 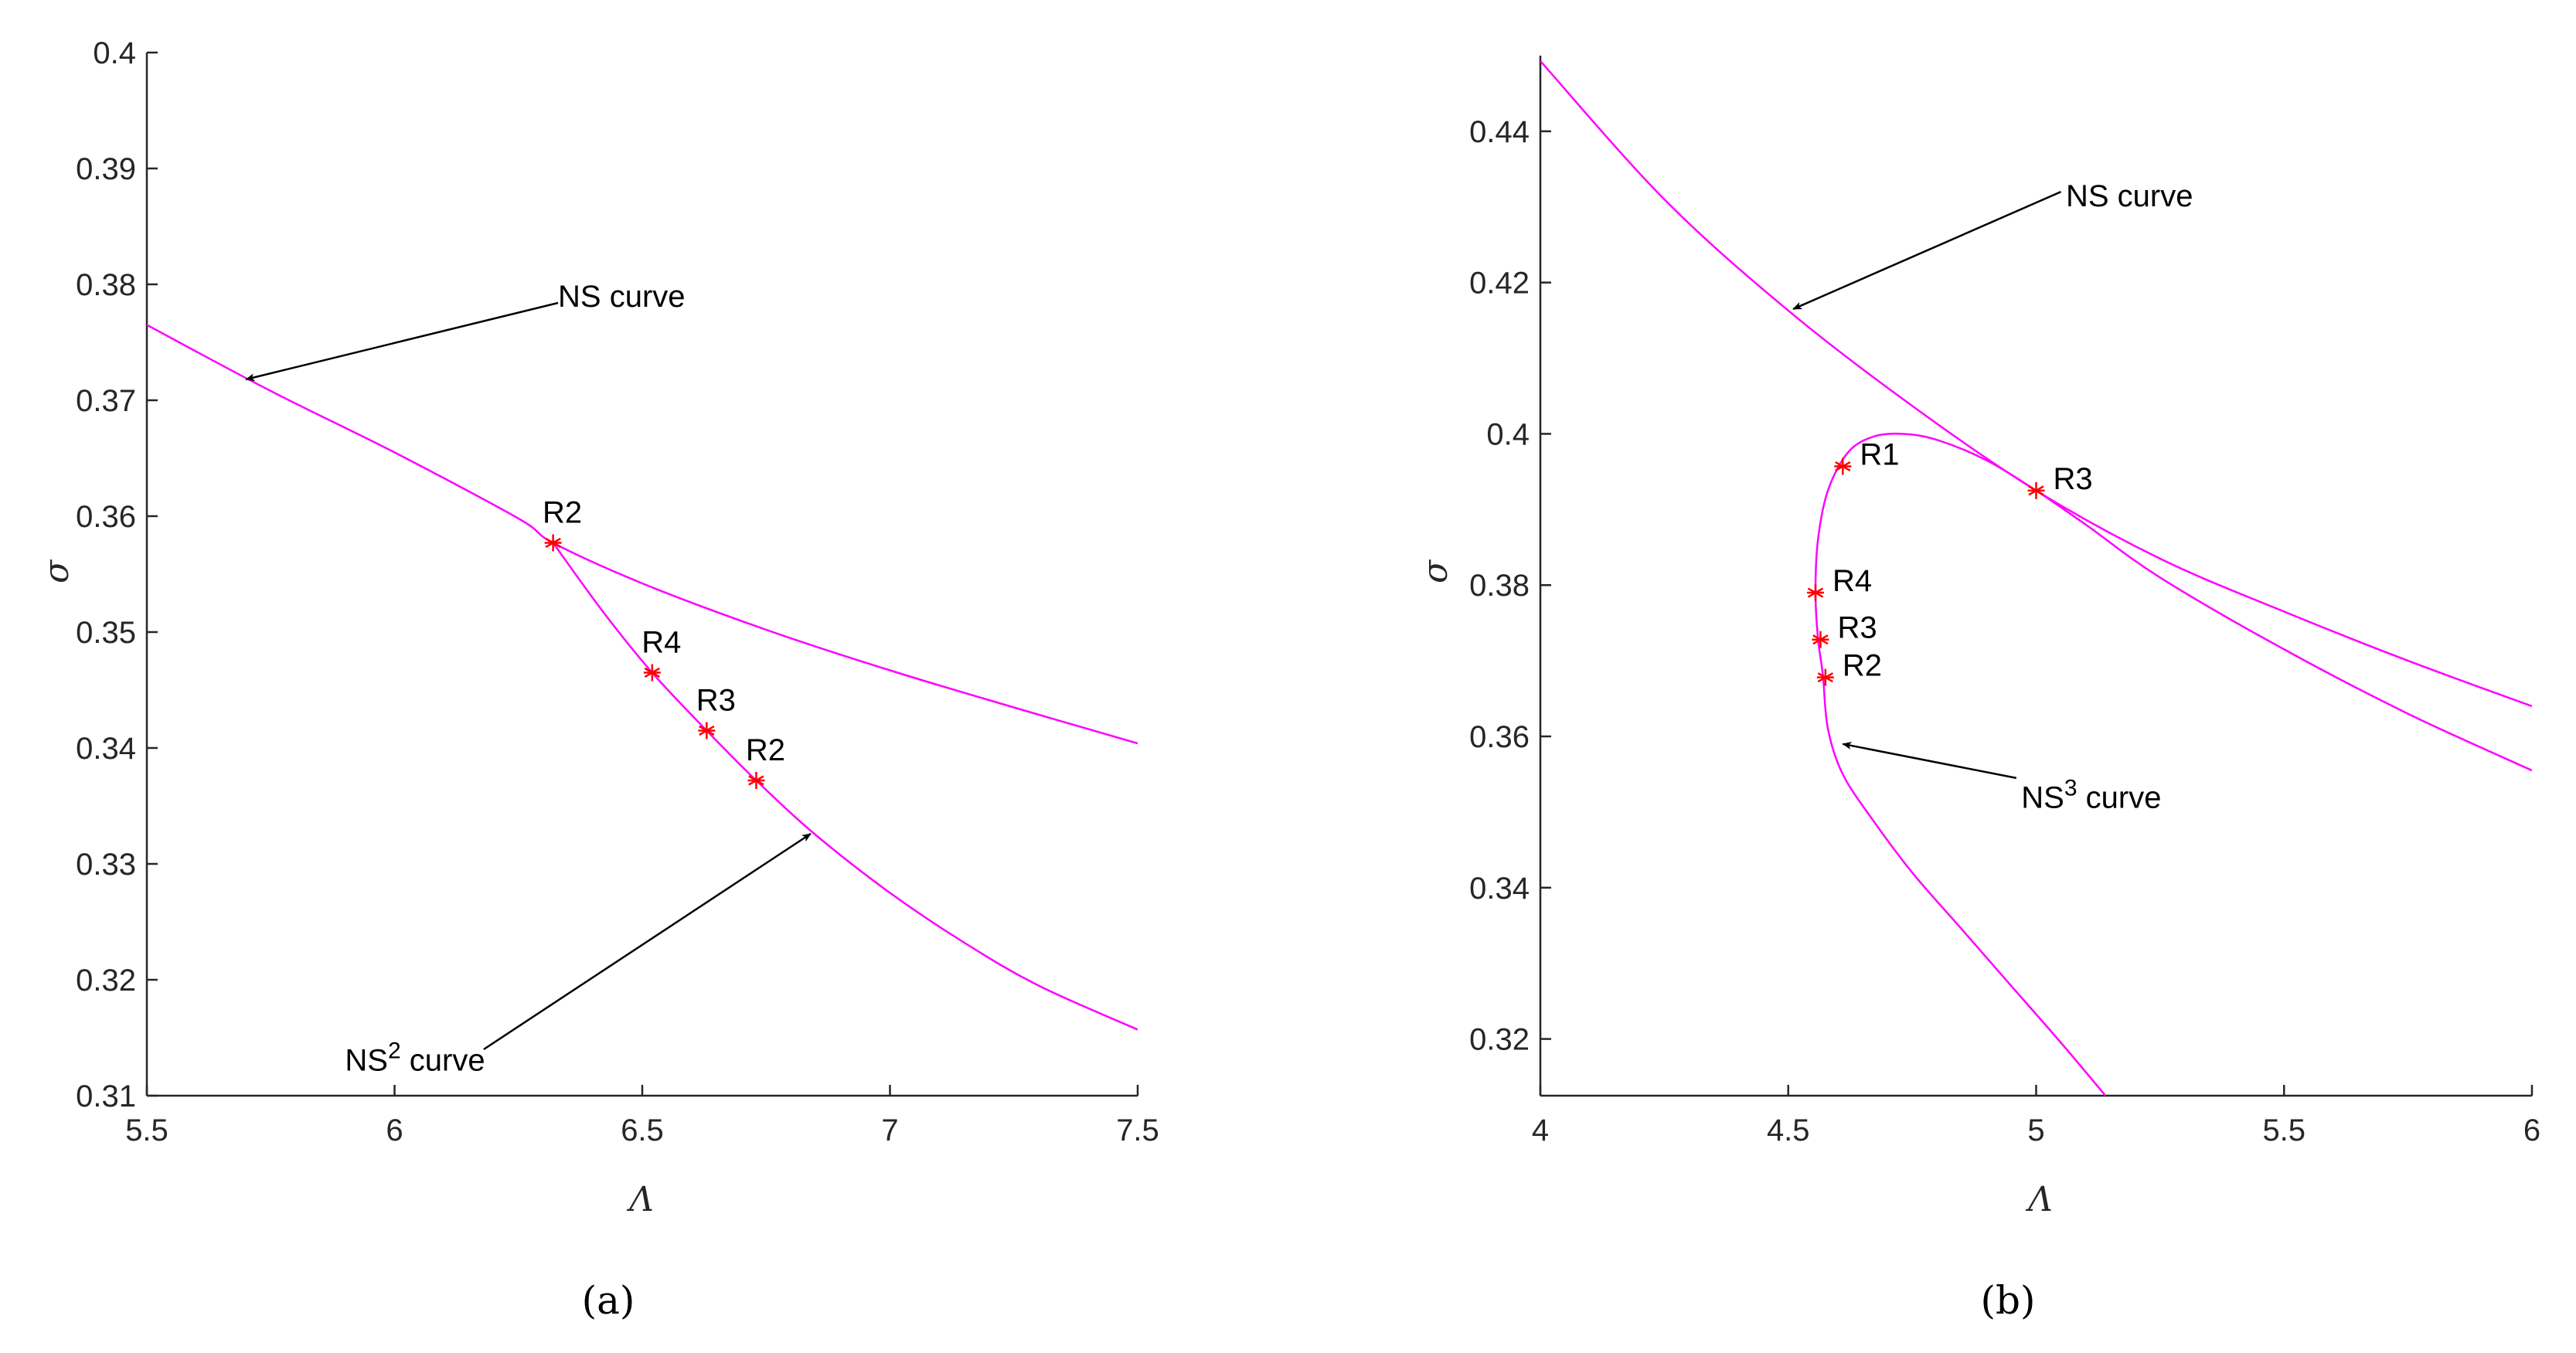 I want to click on panel-a-y-tick-label: 0.31, so click(x=106, y=1096).